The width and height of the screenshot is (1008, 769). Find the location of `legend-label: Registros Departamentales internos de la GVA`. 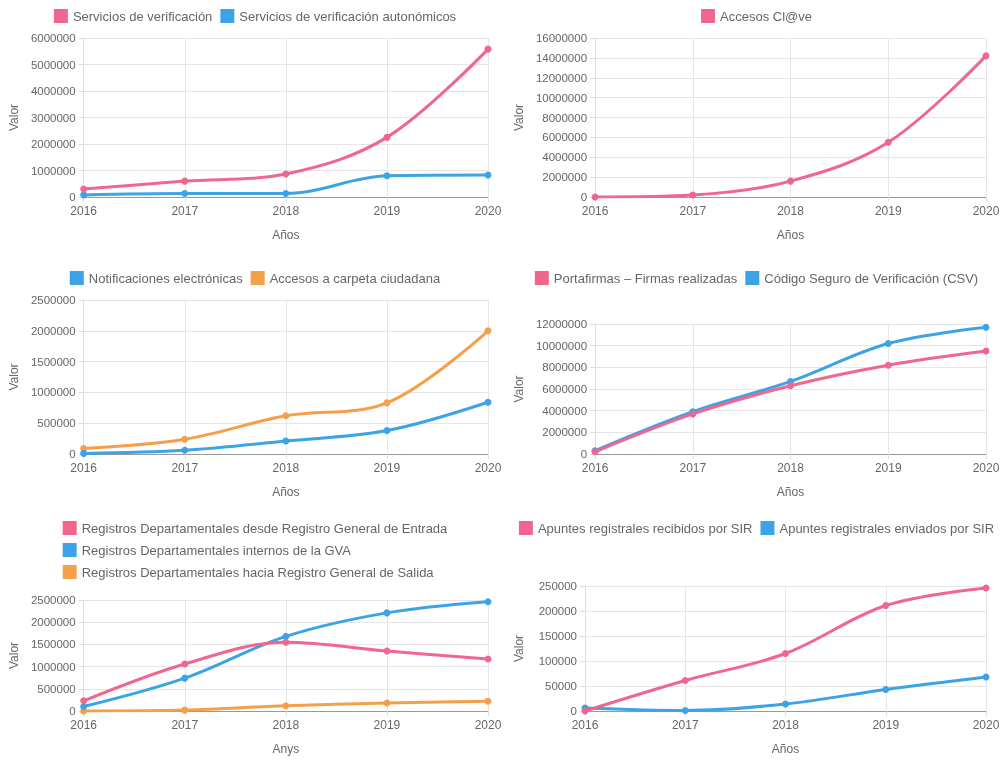

legend-label: Registros Departamentales internos de la GVA is located at coordinates (216, 550).